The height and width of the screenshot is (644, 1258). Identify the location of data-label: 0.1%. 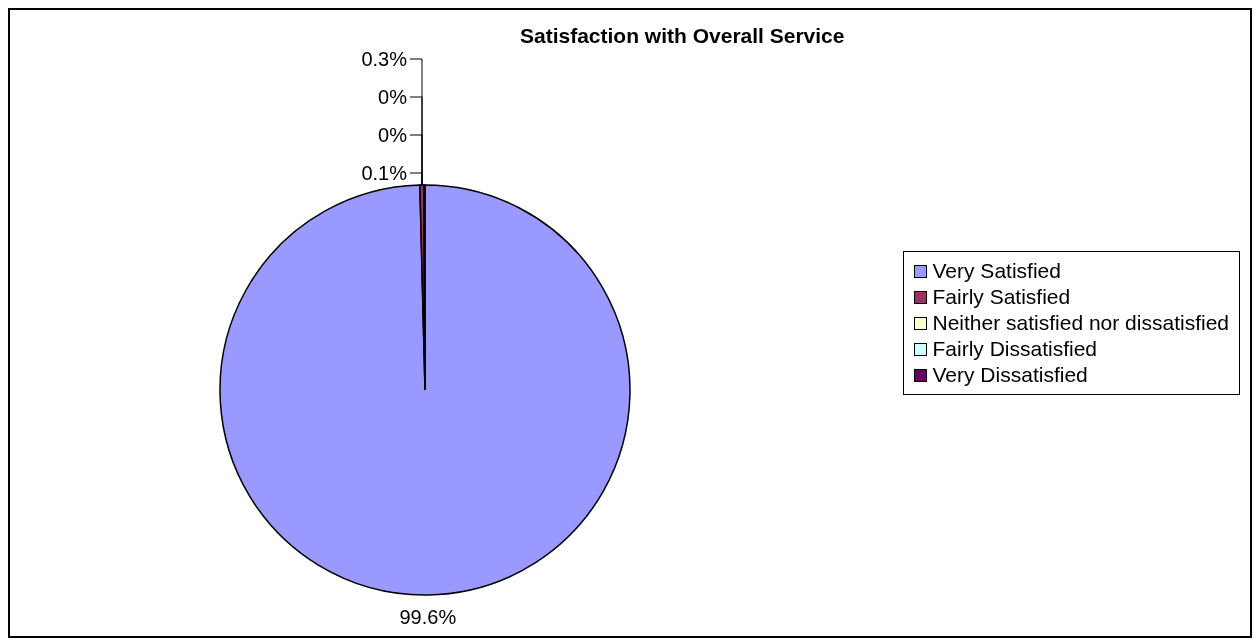
(384, 173).